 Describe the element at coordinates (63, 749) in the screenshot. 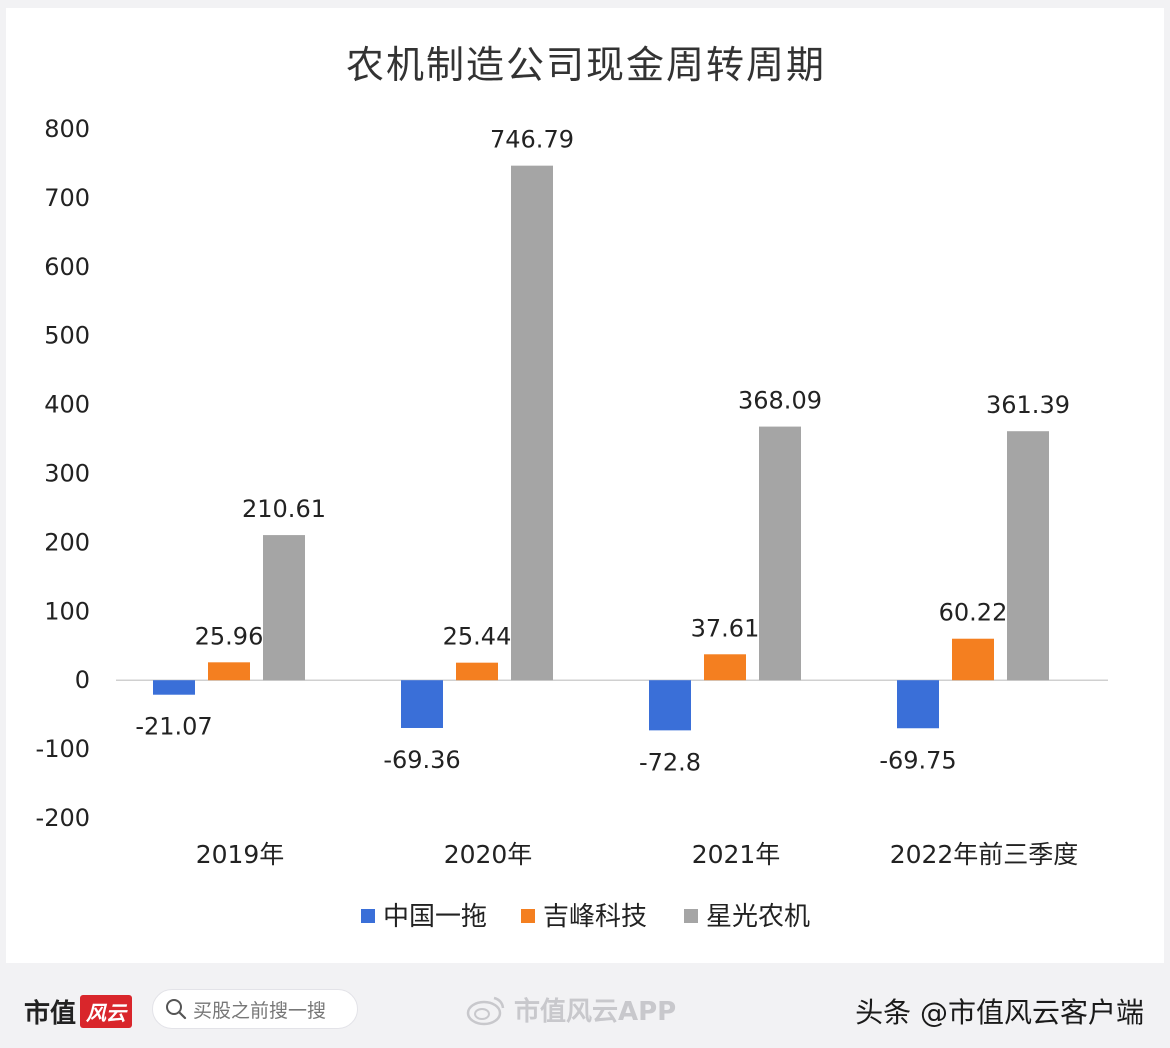

I see `y-tick-label: -100` at that location.